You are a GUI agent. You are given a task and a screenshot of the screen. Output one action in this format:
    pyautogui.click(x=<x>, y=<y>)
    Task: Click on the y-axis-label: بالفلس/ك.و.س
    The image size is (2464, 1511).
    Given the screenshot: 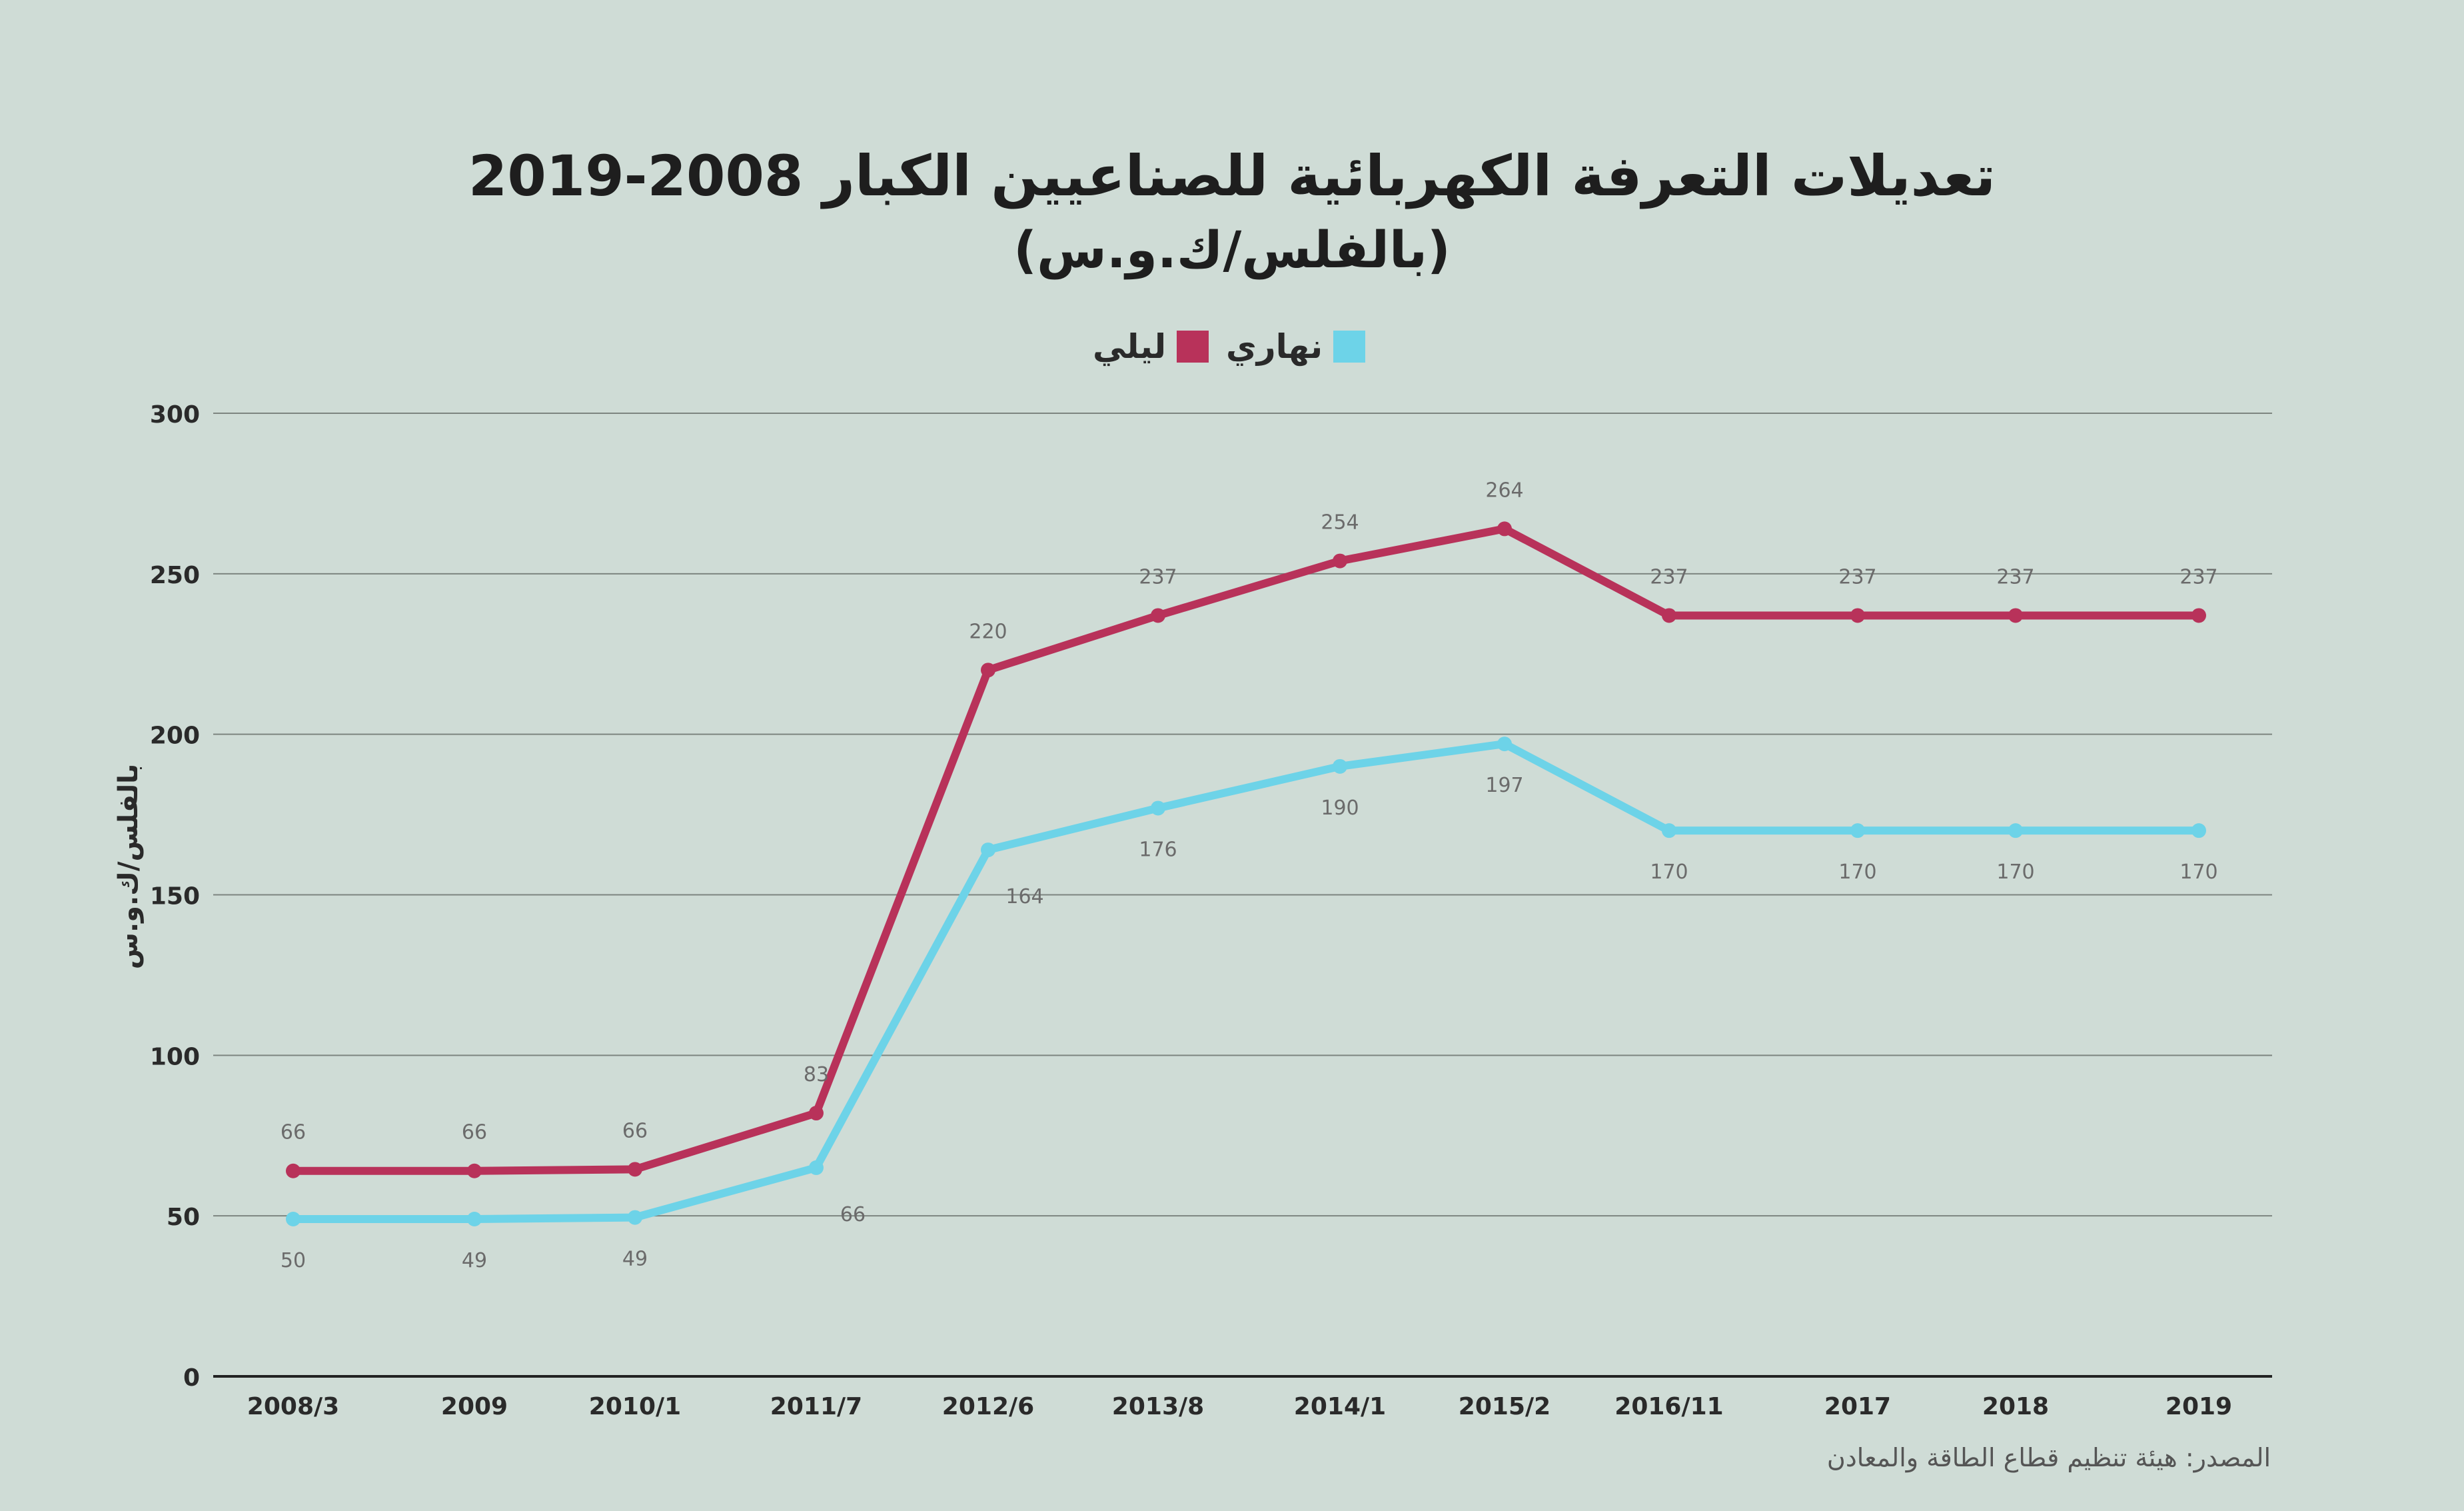 What is the action you would take?
    pyautogui.click(x=128, y=867)
    